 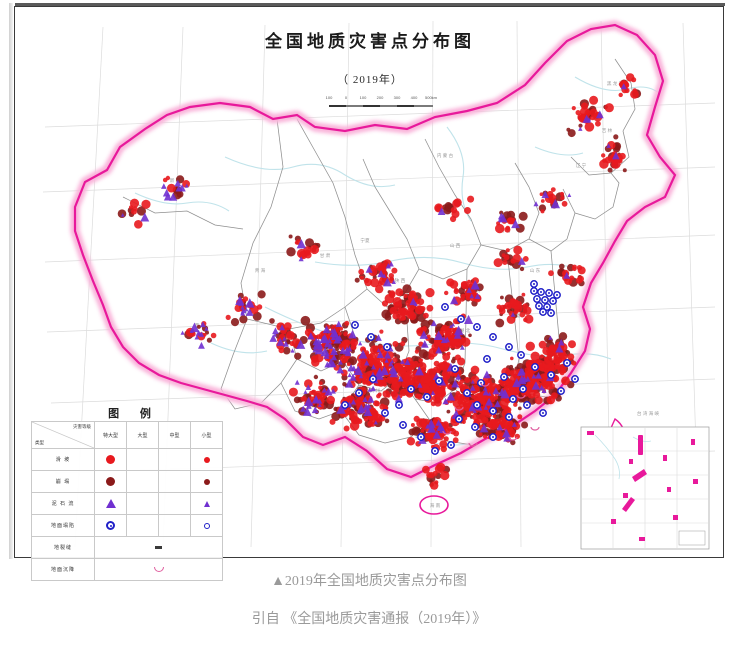 What do you see at coordinates (206, 503) in the screenshot?
I see `legend-symbol-tri-sm` at bounding box center [206, 503].